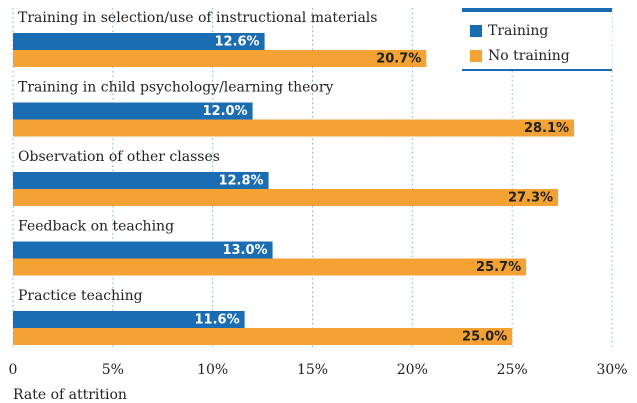  Describe the element at coordinates (80, 296) in the screenshot. I see `category-label: Practice teaching` at that location.